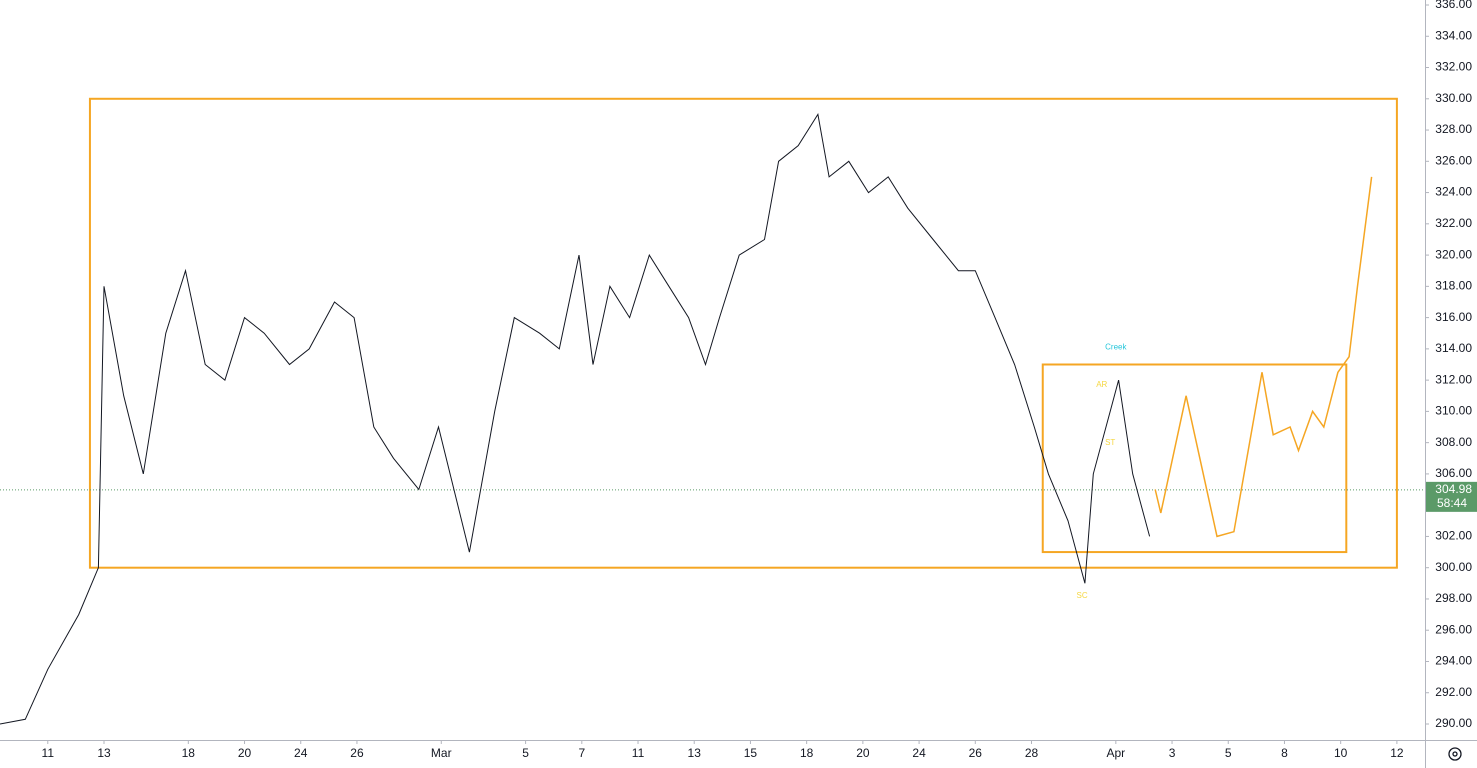 This screenshot has height=768, width=1477. I want to click on y-tick-label: 312.00, so click(1453, 379).